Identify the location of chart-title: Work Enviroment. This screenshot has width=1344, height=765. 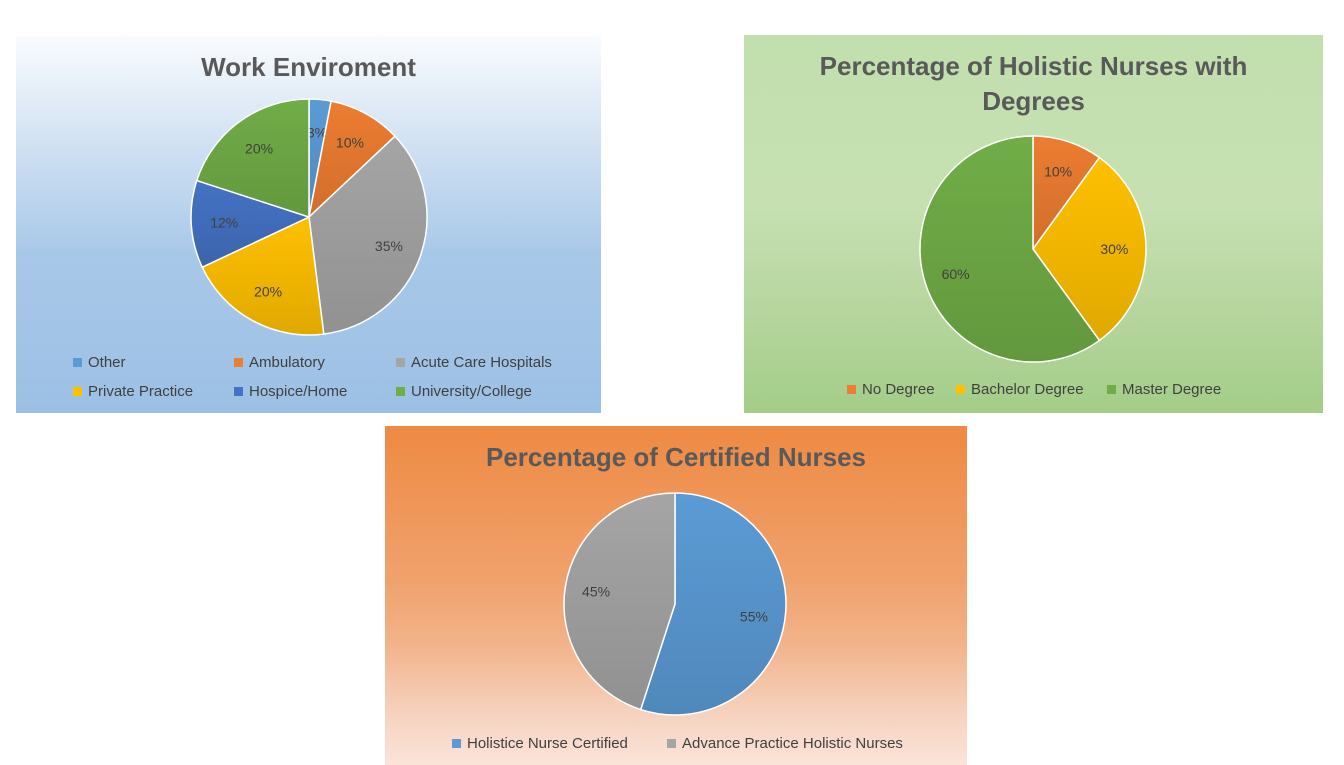
(308, 67).